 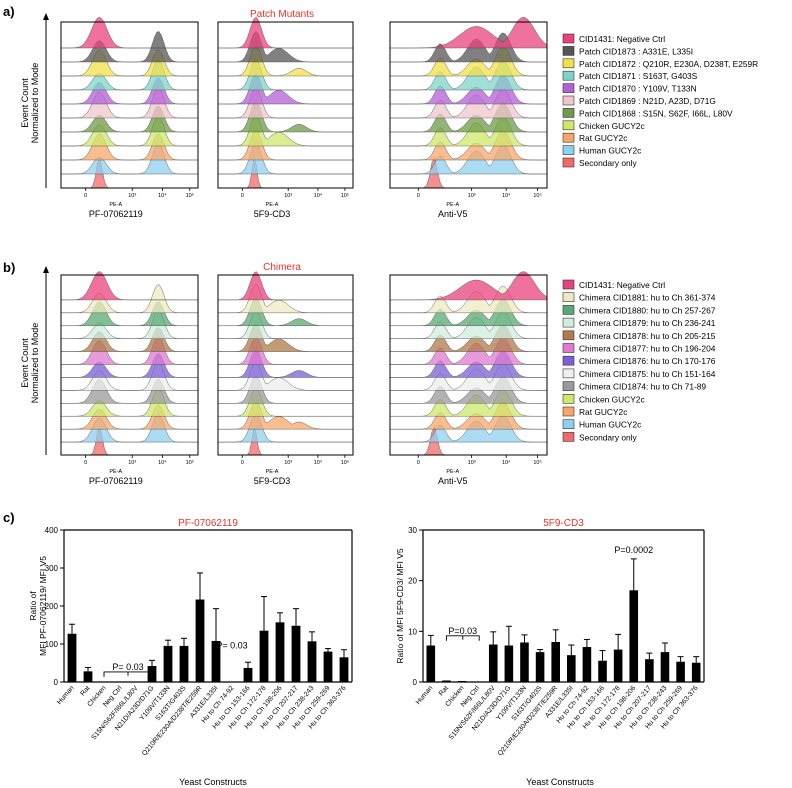 What do you see at coordinates (647, 336) in the screenshot?
I see `legend-label: Chimera CID1878: hu to Ch 205-215` at bounding box center [647, 336].